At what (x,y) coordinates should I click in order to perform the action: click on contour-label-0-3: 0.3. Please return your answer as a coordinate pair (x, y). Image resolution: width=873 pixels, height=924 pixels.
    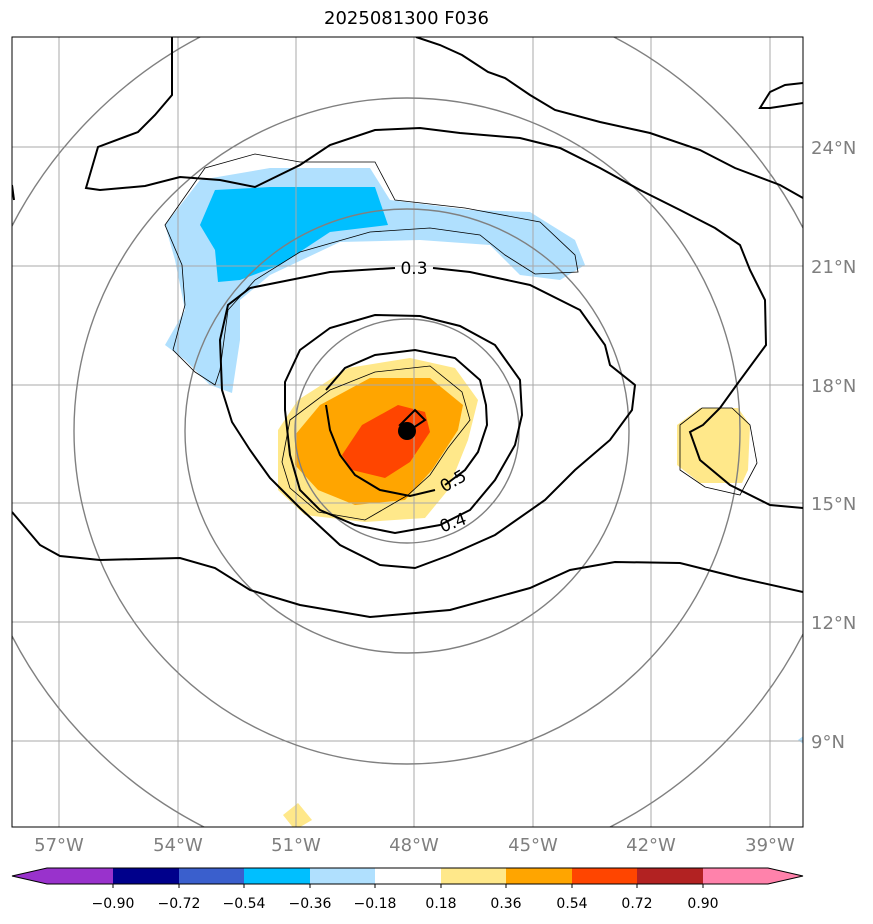
    Looking at the image, I should click on (413, 269).